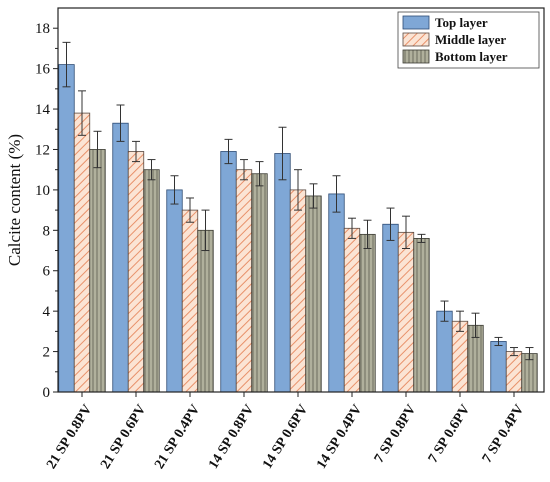  What do you see at coordinates (47, 393) in the screenshot?
I see `y-tick-label: 0` at bounding box center [47, 393].